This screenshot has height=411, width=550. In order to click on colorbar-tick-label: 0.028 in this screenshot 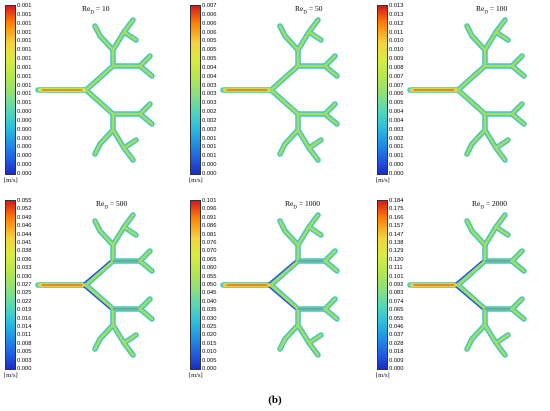, I will do `click(396, 343)`.